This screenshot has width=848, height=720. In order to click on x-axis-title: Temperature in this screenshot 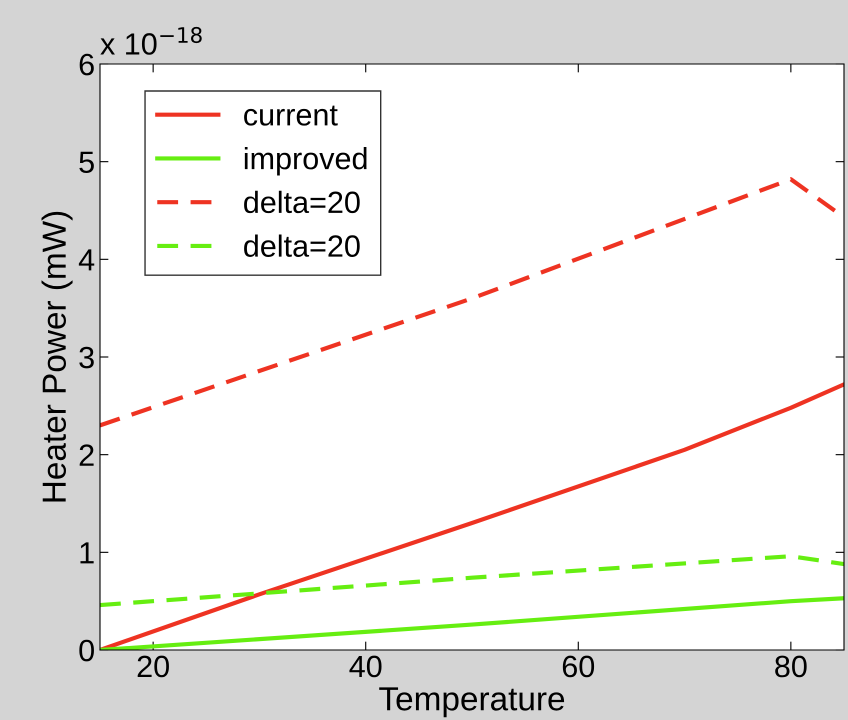, I will do `click(471, 702)`.